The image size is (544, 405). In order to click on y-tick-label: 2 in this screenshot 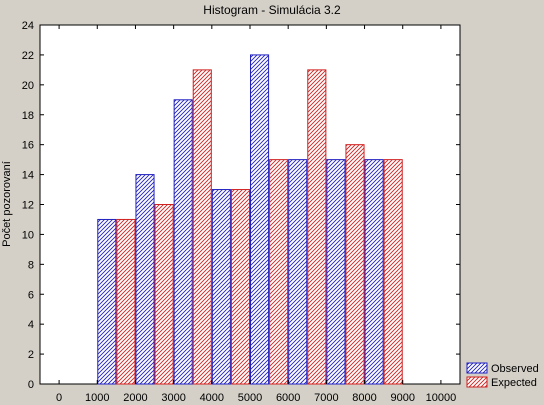, I will do `click(31, 355)`.